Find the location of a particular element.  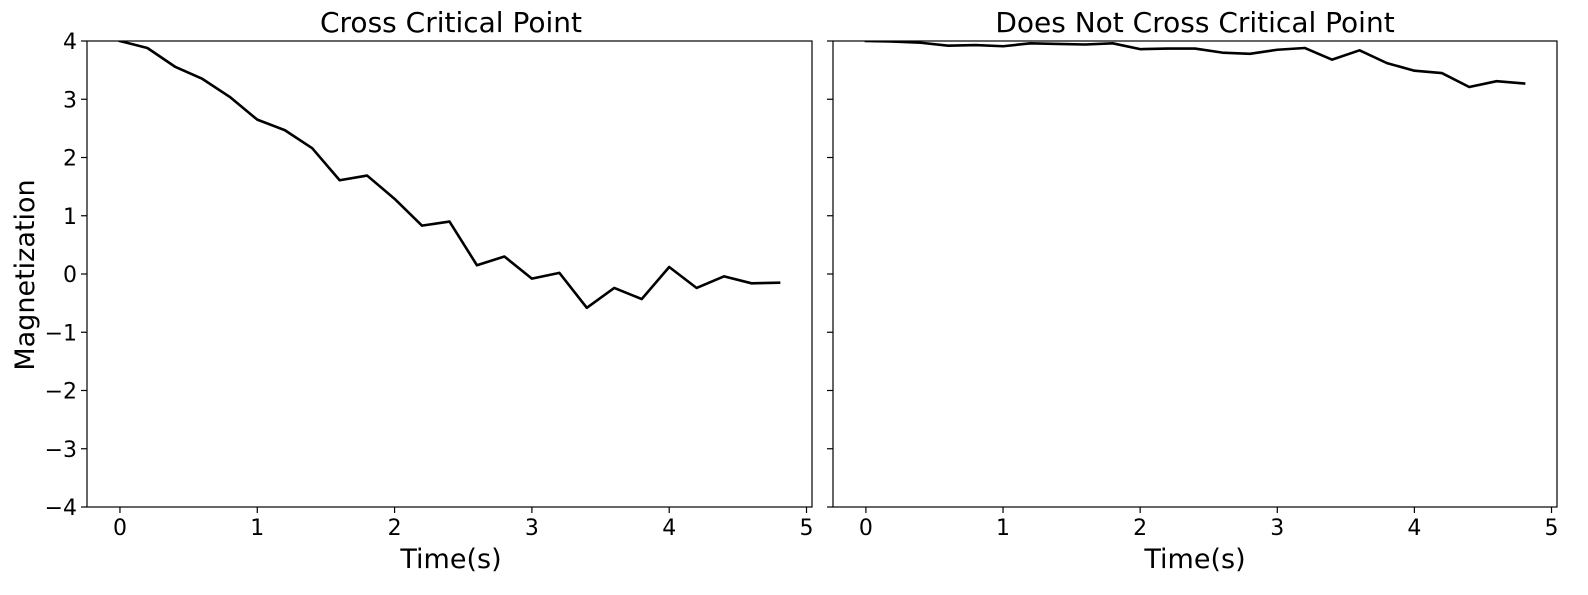

x-tick-label-left-2: 2 is located at coordinates (395, 528).